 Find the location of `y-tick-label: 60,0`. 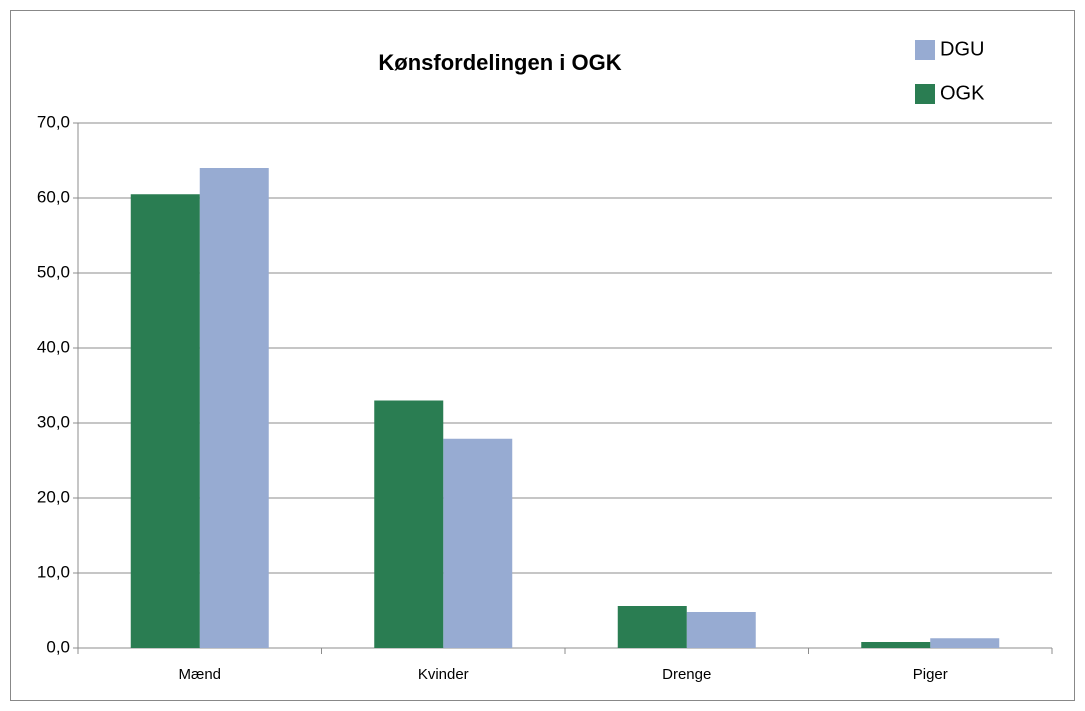

y-tick-label: 60,0 is located at coordinates (53, 196).